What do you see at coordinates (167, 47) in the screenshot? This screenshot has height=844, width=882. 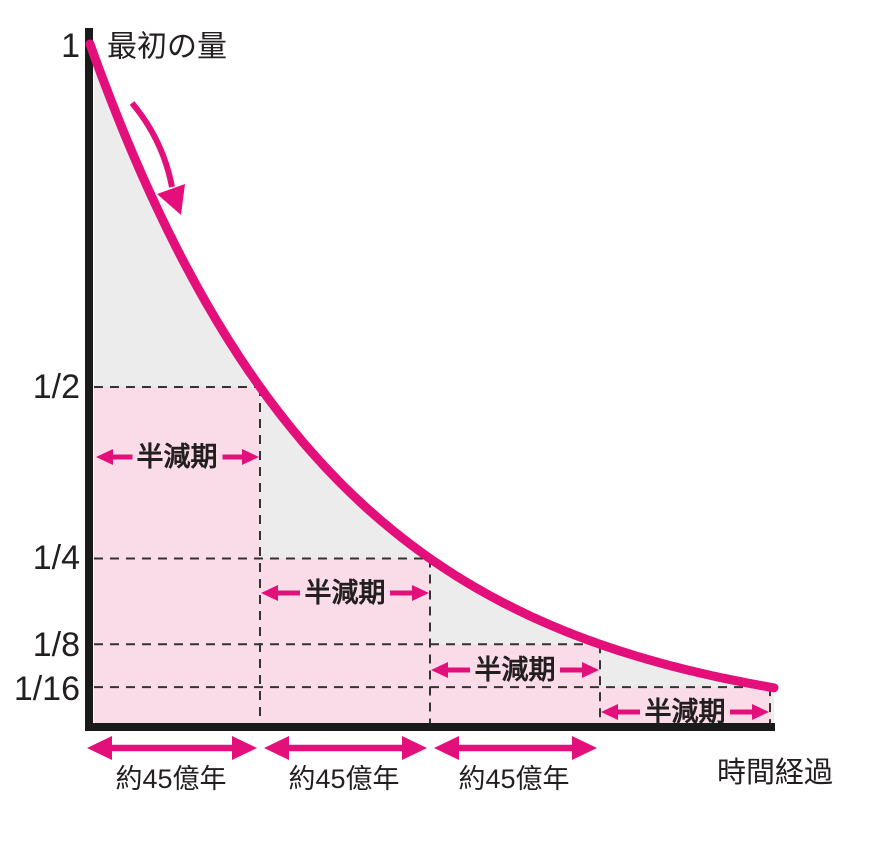 I see `initial-amount-label: 最初の量` at bounding box center [167, 47].